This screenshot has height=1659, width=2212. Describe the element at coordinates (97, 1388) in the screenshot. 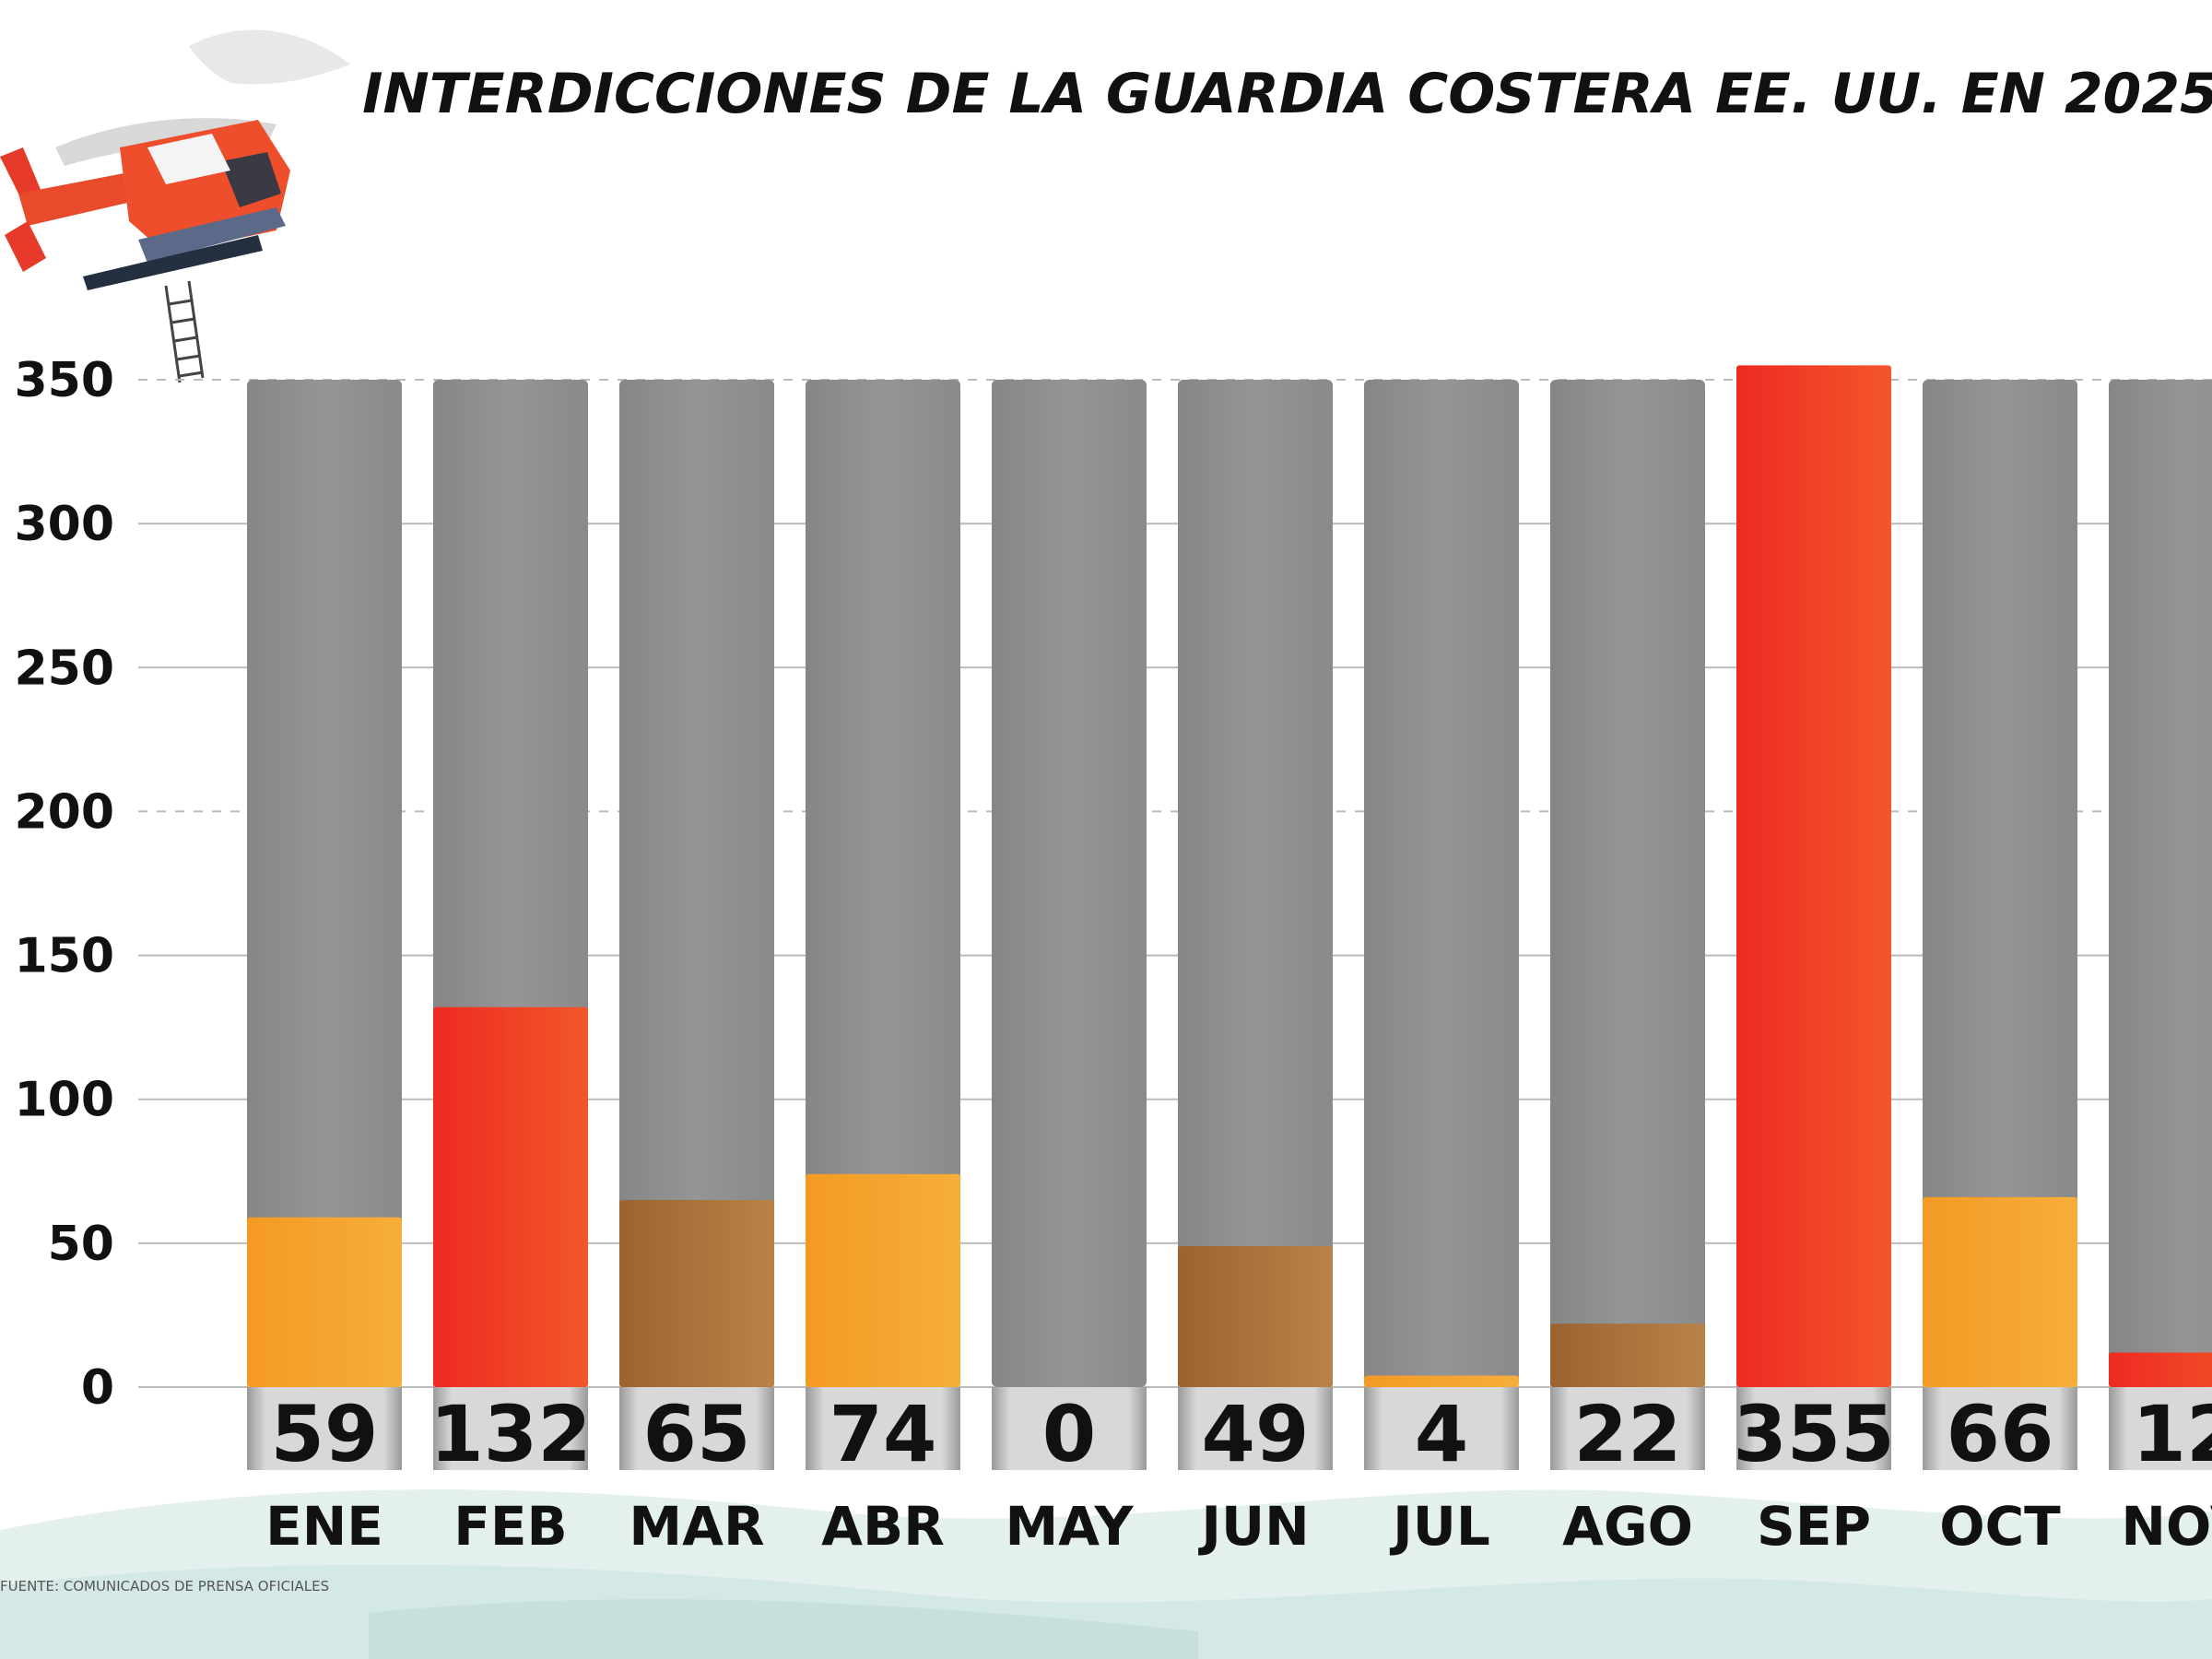

I see `y-tick-label: 0` at that location.